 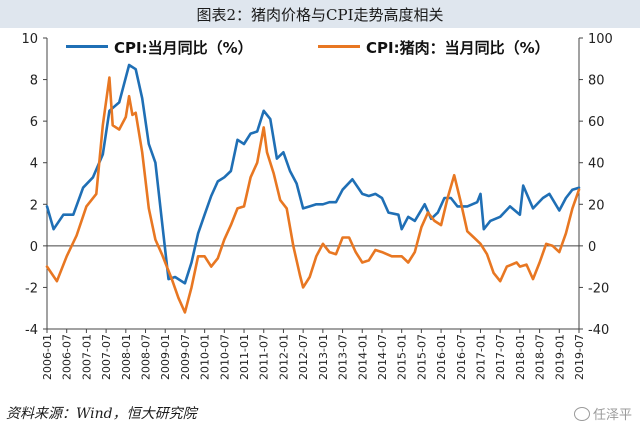 I want to click on x-tick-label: 2016-07, so click(x=461, y=357).